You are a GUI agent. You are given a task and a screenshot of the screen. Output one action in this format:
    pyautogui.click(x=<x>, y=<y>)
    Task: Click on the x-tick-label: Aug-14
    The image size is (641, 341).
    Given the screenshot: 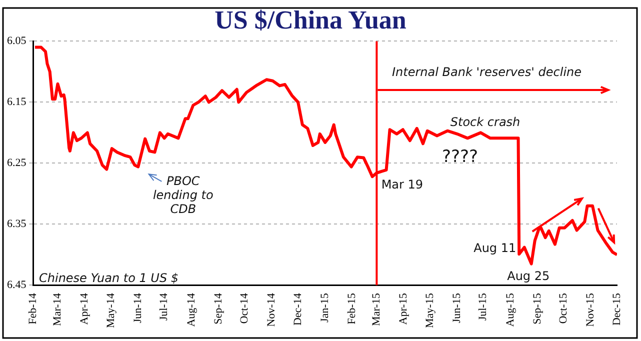 What is the action you would take?
    pyautogui.click(x=191, y=309)
    